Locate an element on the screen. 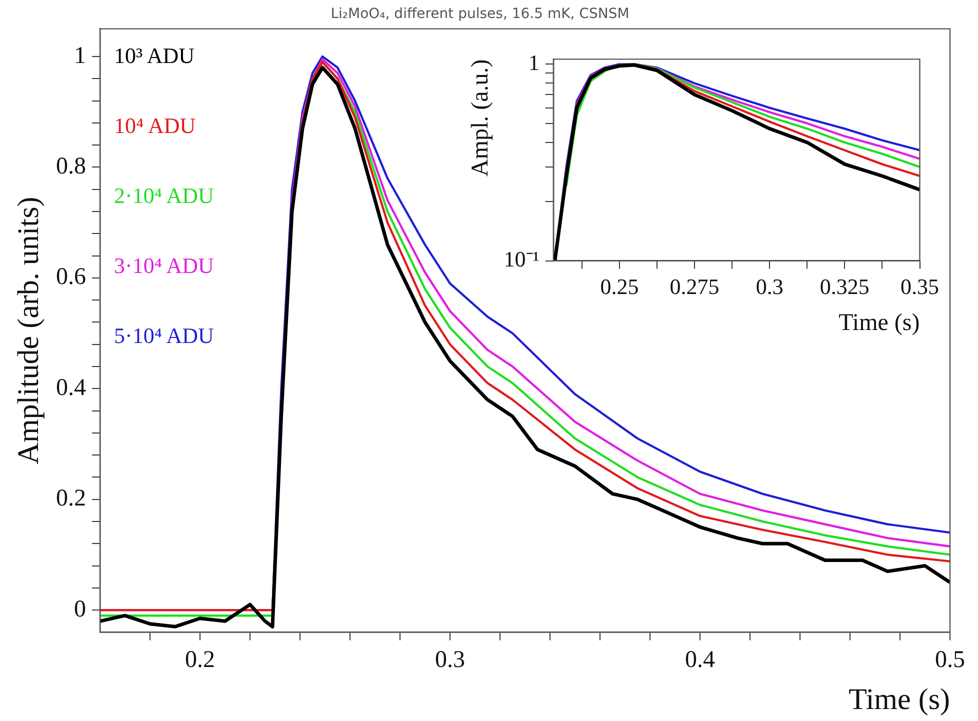 Image resolution: width=978 pixels, height=721 pixels. y-axis-title: Ampl. (a.u.) is located at coordinates (481, 118).